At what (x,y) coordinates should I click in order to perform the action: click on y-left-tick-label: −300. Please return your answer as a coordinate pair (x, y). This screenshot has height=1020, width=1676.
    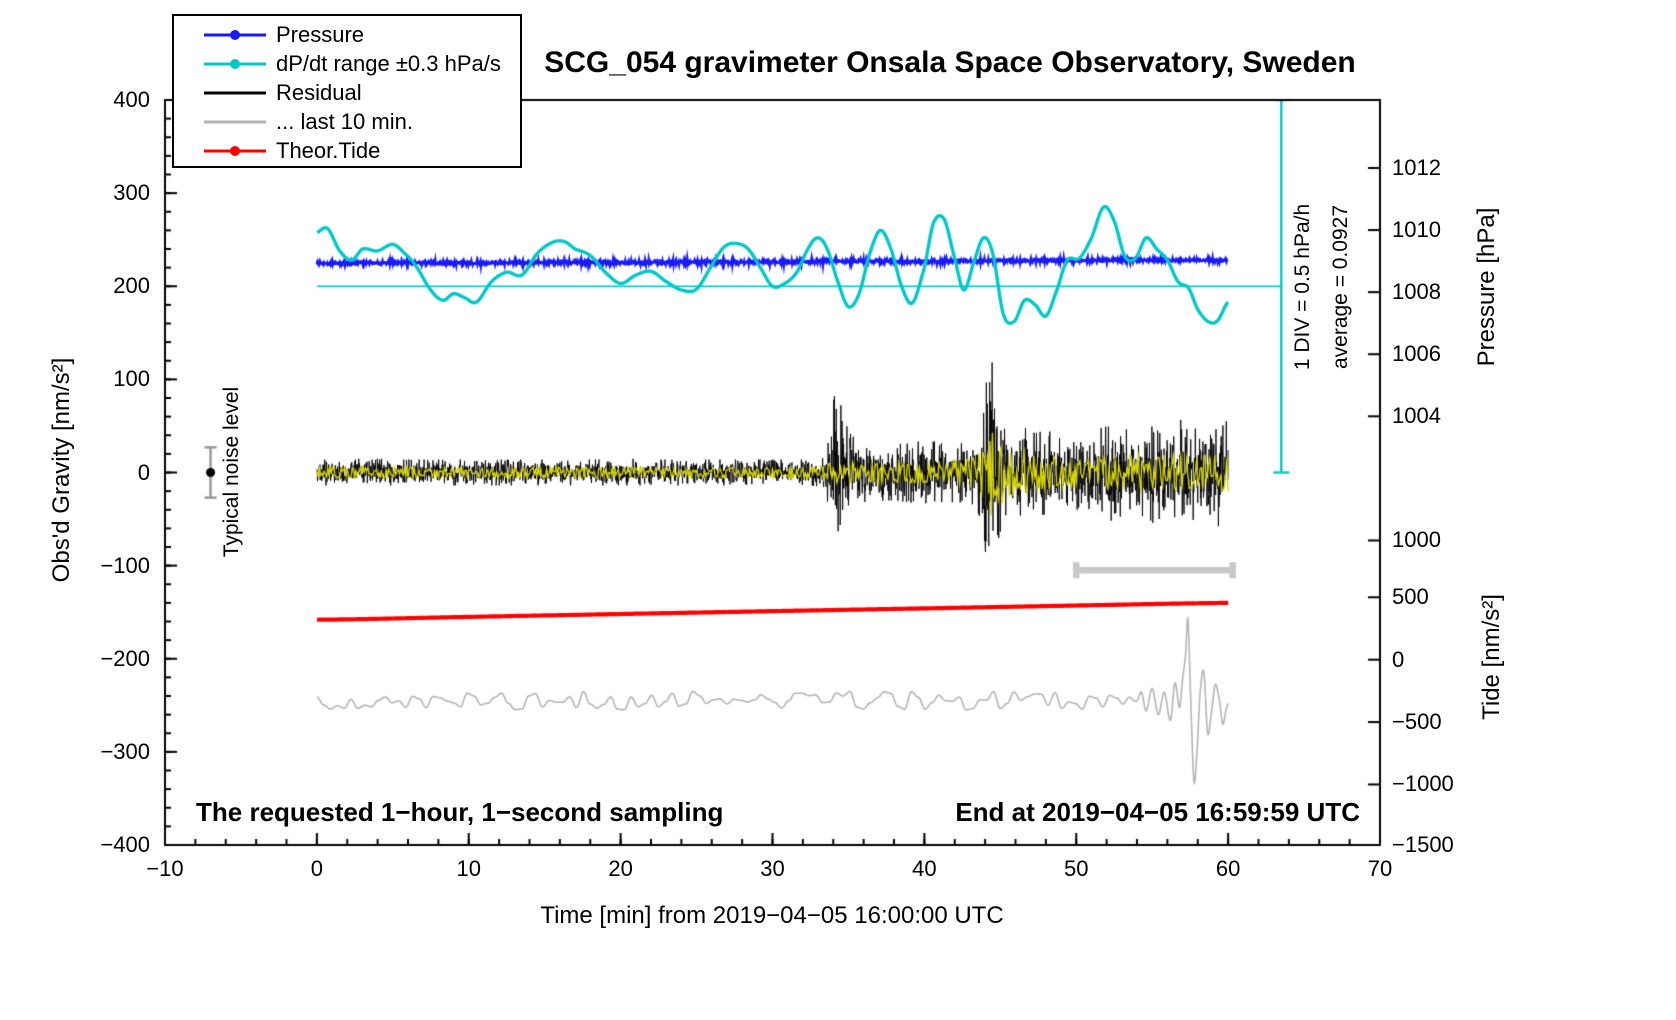
    Looking at the image, I should click on (125, 751).